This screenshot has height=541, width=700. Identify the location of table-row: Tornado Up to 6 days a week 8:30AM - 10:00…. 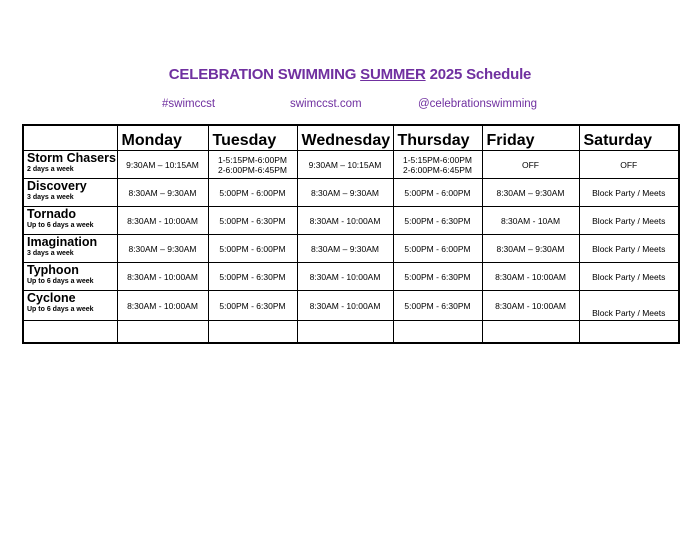
(351, 220).